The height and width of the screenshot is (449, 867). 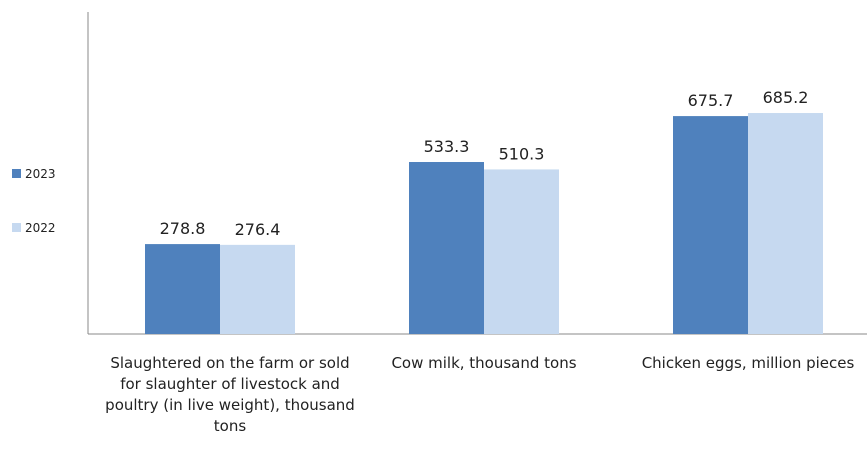 What do you see at coordinates (183, 228) in the screenshot?
I see `value-label-2023-livestock: 278.8` at bounding box center [183, 228].